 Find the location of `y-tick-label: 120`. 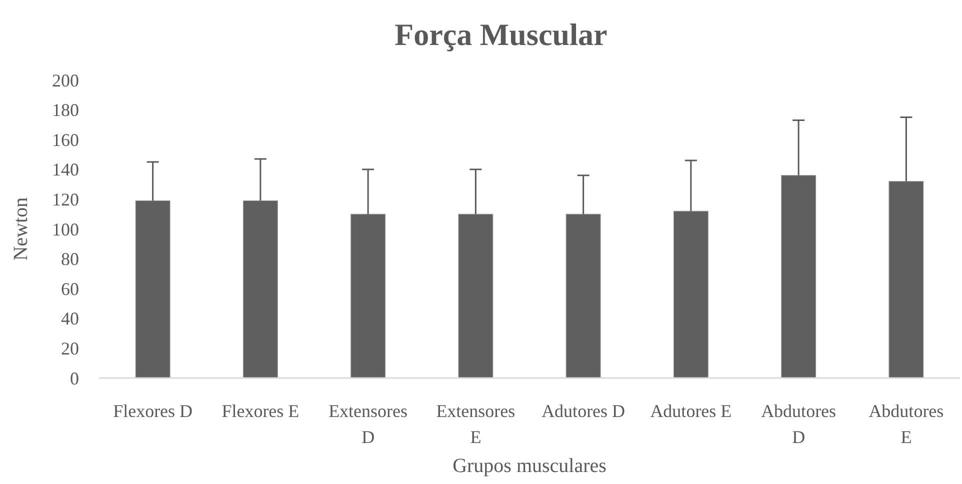

y-tick-label: 120 is located at coordinates (65, 200).